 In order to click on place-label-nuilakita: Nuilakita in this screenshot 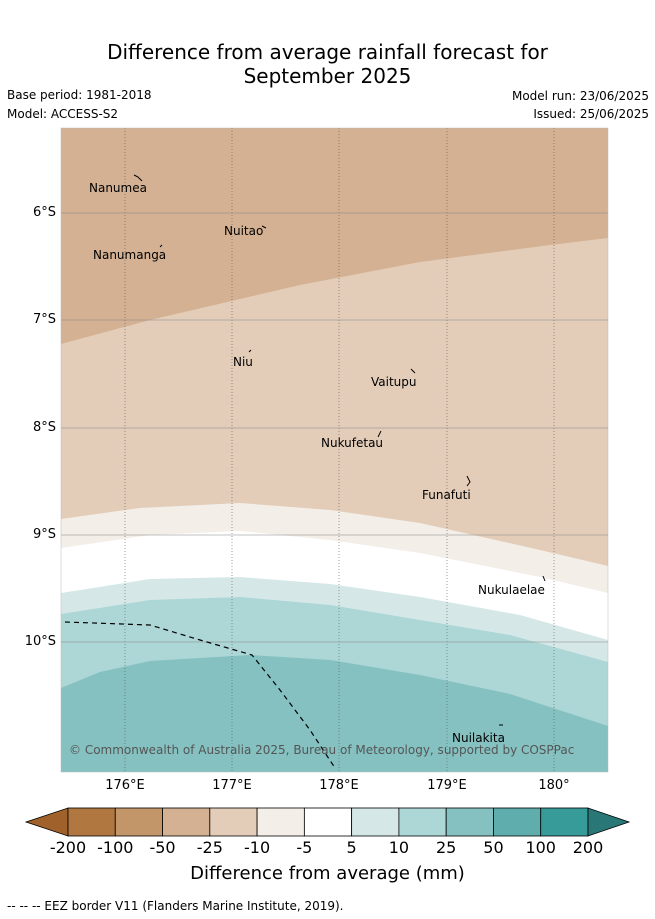, I will do `click(478, 738)`.